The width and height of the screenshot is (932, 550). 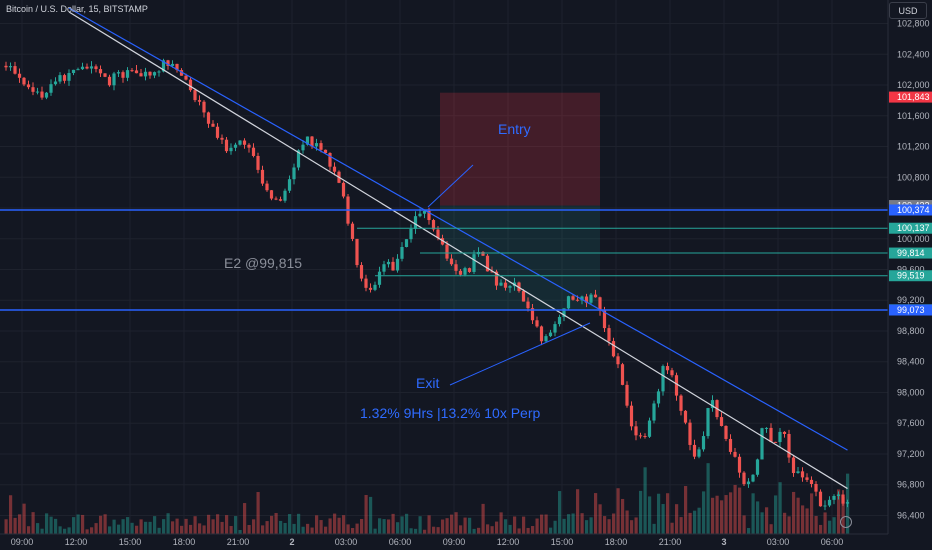 What do you see at coordinates (911, 310) in the screenshot?
I see `price-tag-label: 99,073` at bounding box center [911, 310].